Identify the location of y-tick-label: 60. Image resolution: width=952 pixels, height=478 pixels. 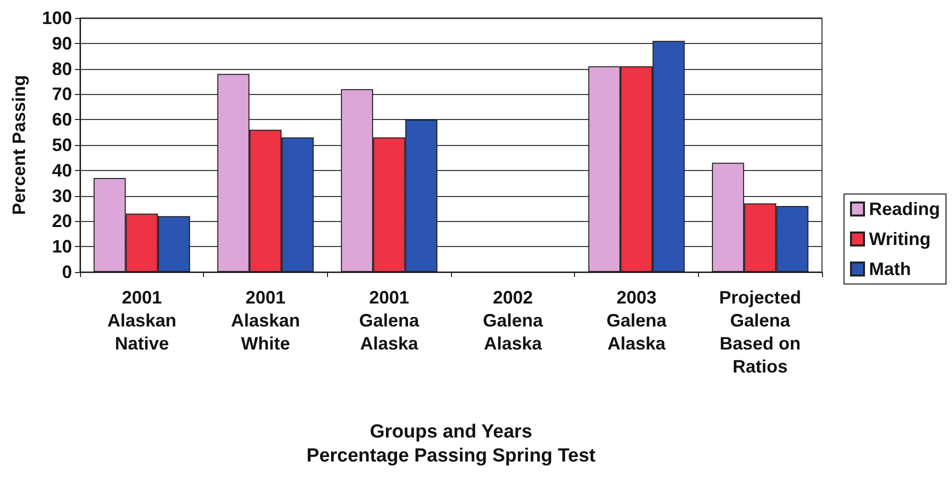
(62, 120).